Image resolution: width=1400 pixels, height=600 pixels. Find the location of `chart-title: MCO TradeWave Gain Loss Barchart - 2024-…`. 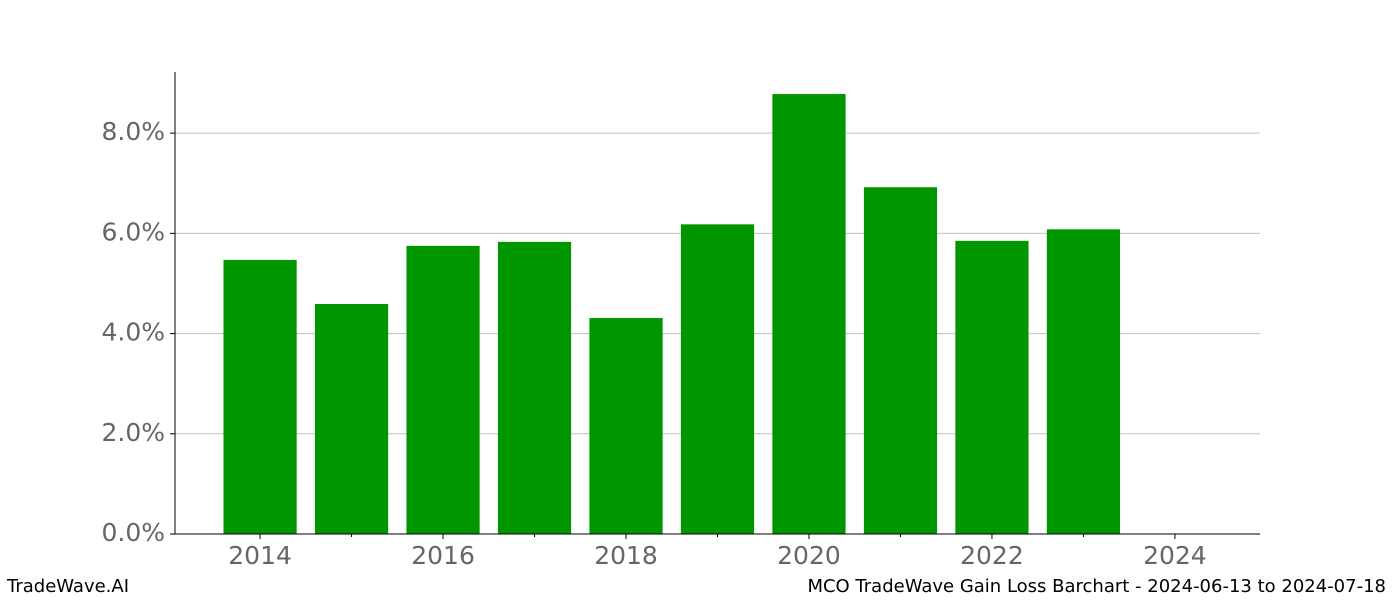

chart-title: MCO TradeWave Gain Loss Barchart - 2024-… is located at coordinates (1096, 586).